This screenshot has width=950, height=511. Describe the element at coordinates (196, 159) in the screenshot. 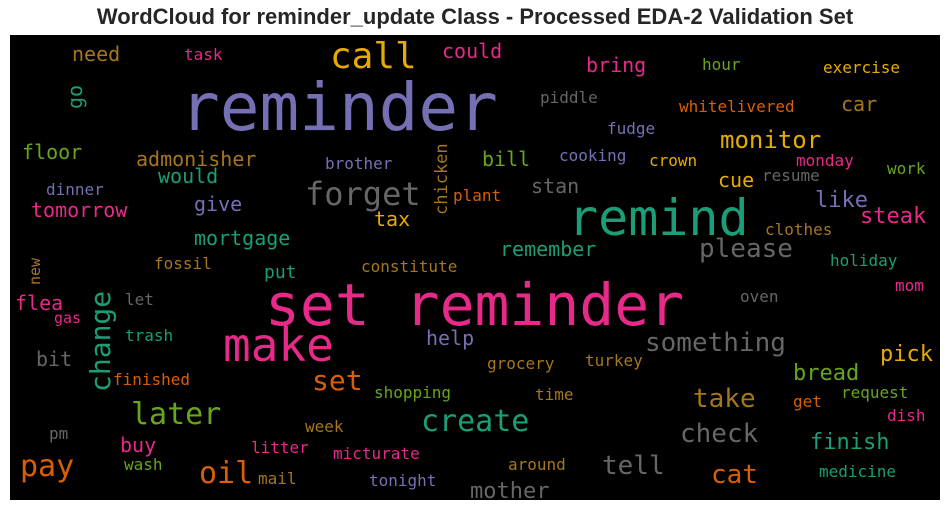

I see `word-admonisher: admonisher` at that location.